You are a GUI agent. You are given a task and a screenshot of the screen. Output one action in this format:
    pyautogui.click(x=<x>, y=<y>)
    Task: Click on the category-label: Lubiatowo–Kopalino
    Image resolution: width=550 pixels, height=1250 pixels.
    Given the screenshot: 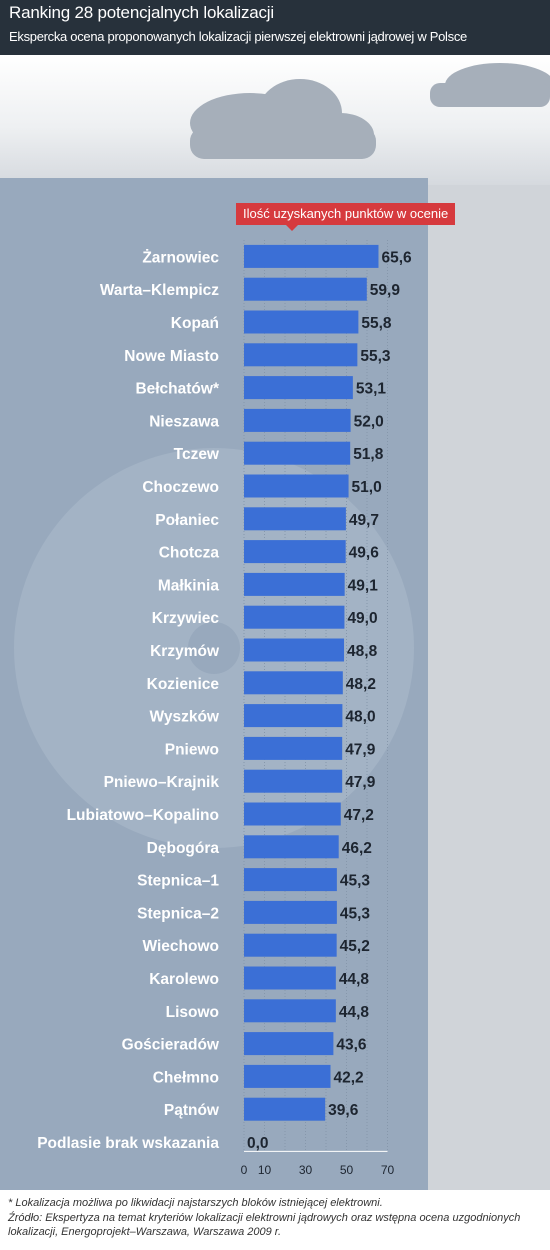 What is the action you would take?
    pyautogui.click(x=143, y=815)
    